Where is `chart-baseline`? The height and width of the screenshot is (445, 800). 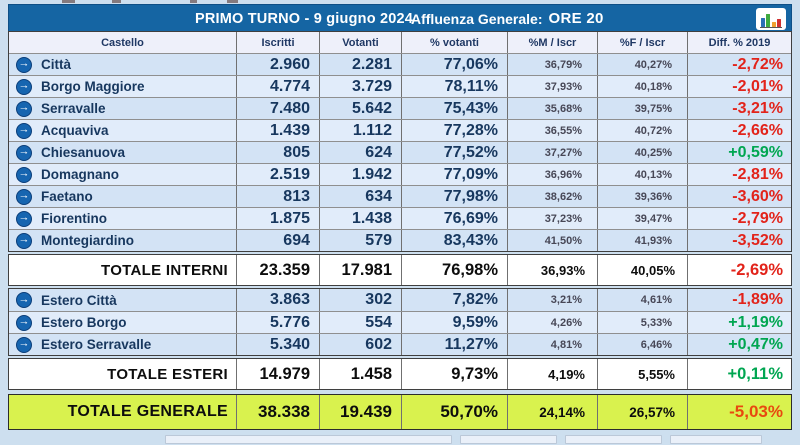 chart-baseline is located at coordinates (771, 27).